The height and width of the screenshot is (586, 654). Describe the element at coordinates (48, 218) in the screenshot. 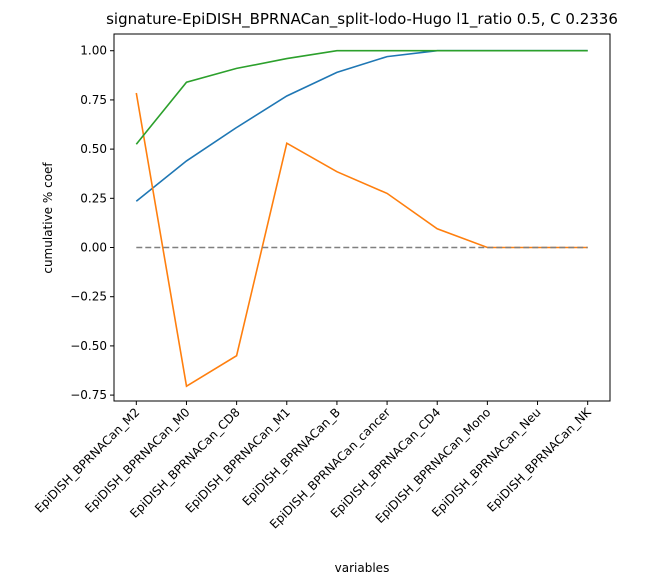

I see `y-axis-label: cumulative % coef` at that location.